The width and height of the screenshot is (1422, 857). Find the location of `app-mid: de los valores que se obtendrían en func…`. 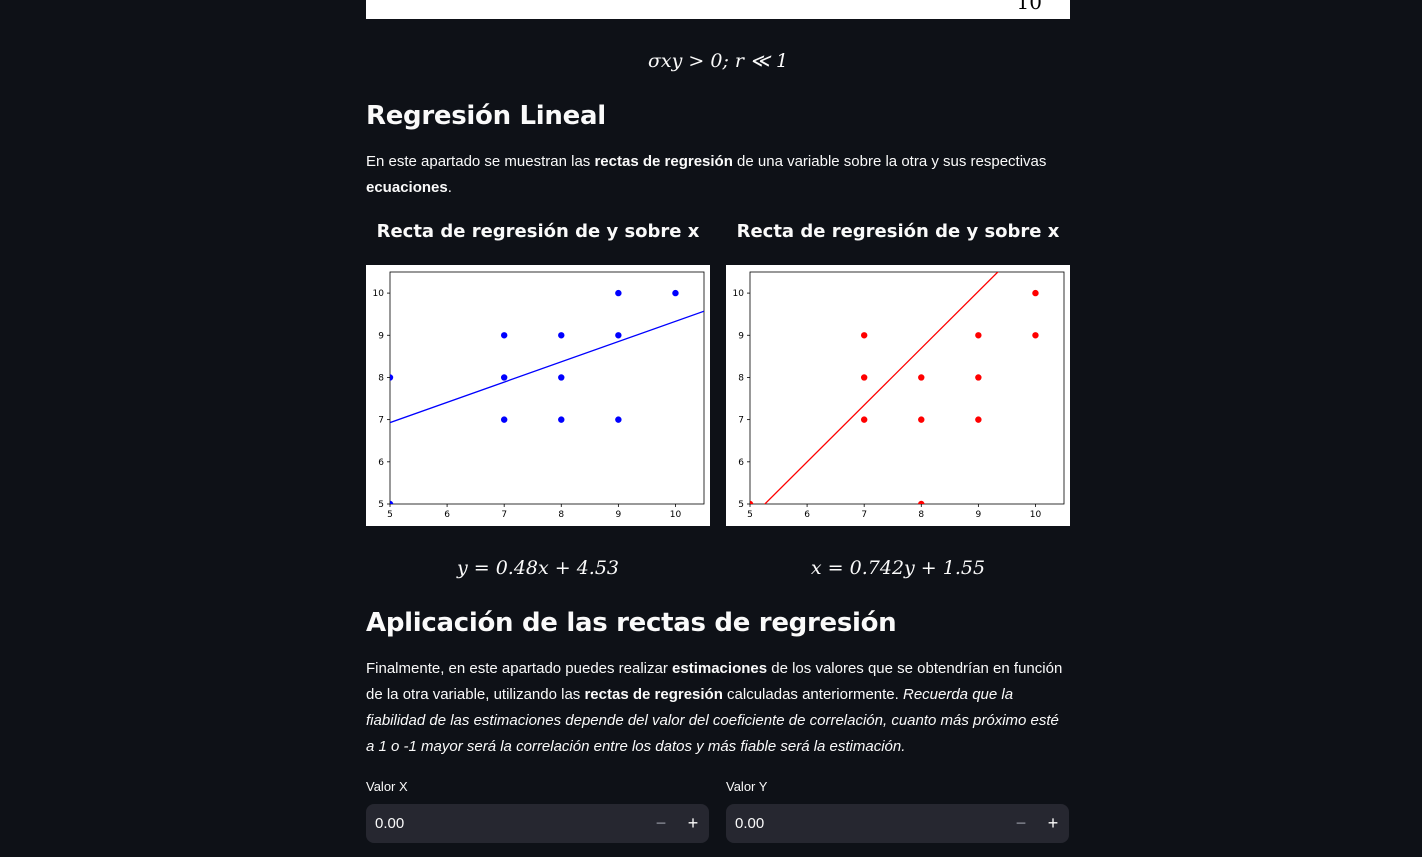

app-mid: de los valores que se obtendrían en func… is located at coordinates (714, 681).